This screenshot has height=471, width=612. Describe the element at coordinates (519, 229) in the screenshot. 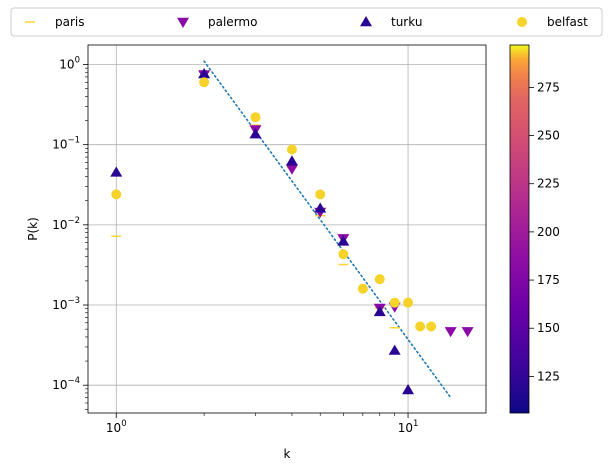

I see `colorbar-gradient` at that location.